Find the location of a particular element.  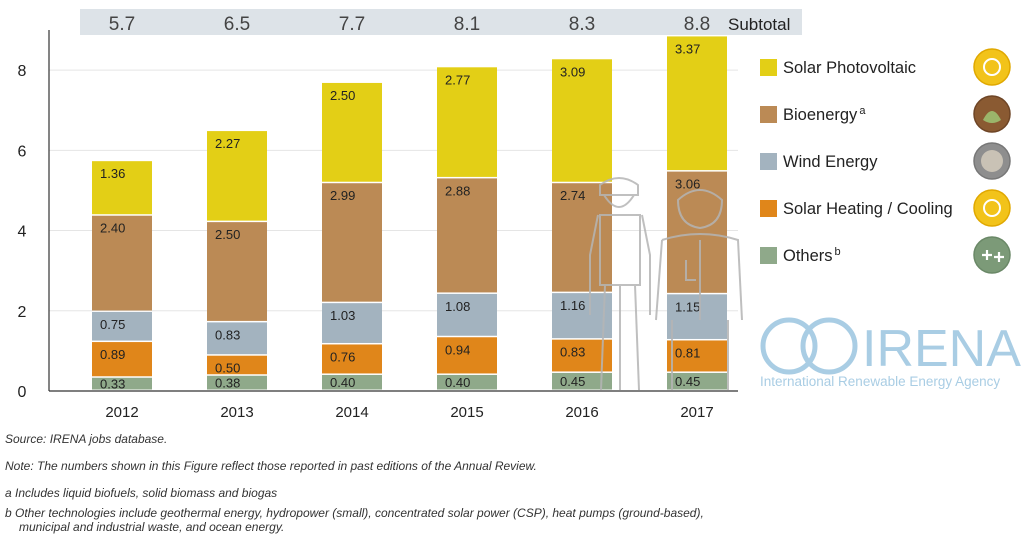

y-tick-label: 6 is located at coordinates (22, 151).